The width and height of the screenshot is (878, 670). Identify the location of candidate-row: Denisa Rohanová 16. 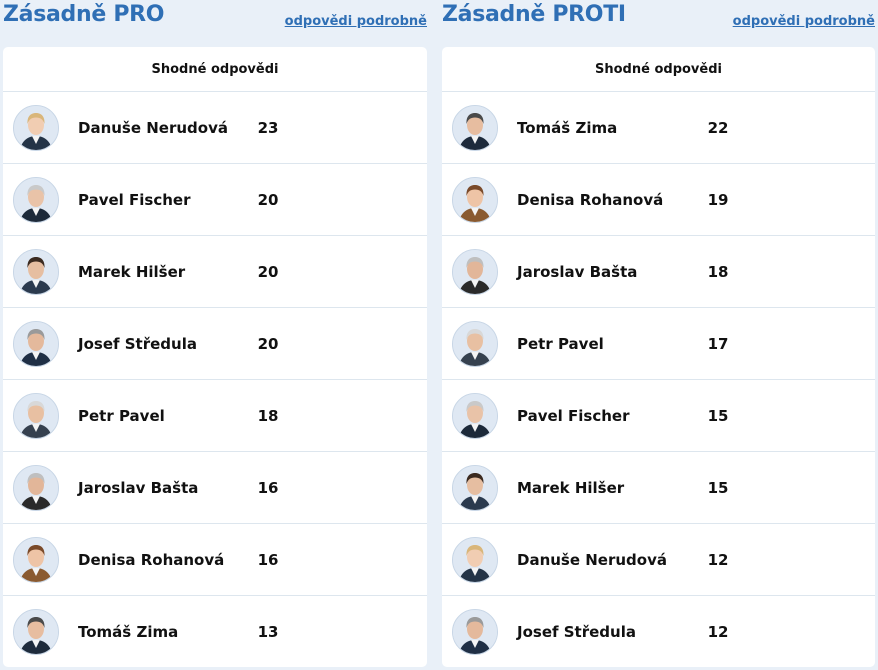
(215, 560).